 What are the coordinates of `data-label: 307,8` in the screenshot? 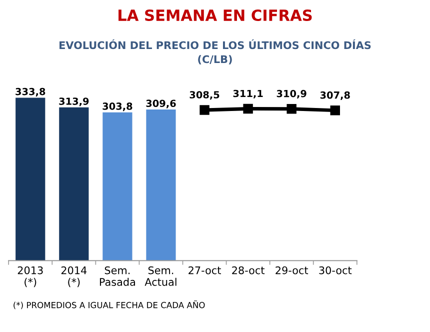 It's located at (335, 95).